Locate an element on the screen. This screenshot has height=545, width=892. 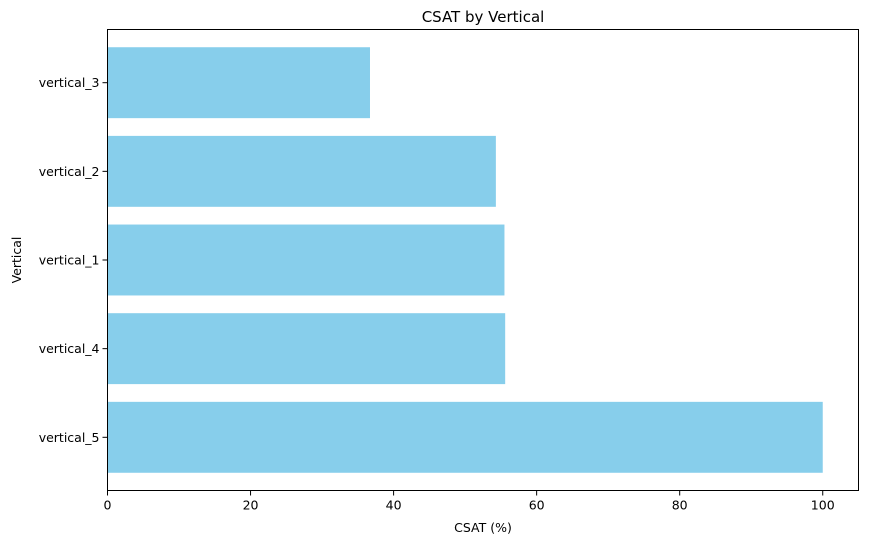
chart-title: CSAT by Vertical is located at coordinates (483, 17).